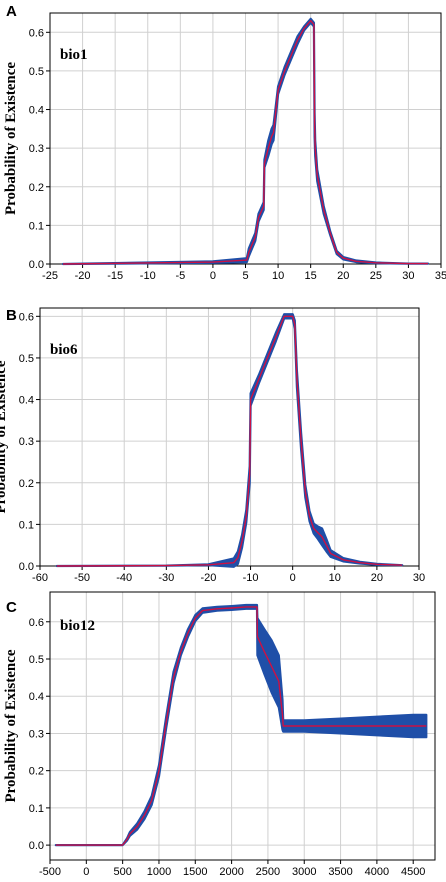 The image size is (446, 882). I want to click on variable-label: bio1, so click(74, 55).